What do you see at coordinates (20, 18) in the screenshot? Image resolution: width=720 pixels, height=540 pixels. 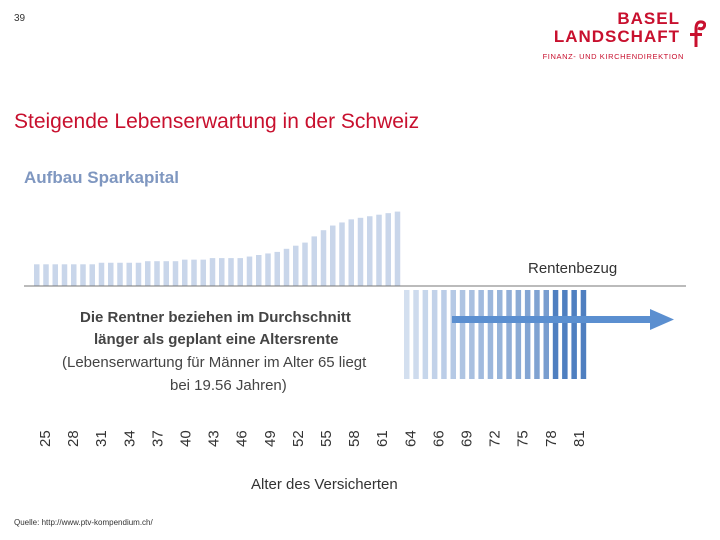 I see `page-number: 39` at bounding box center [20, 18].